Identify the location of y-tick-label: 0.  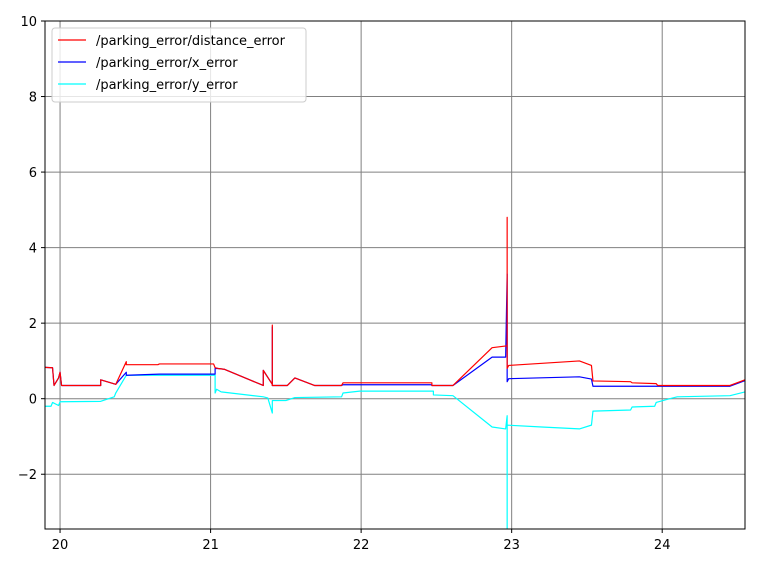
(33, 400).